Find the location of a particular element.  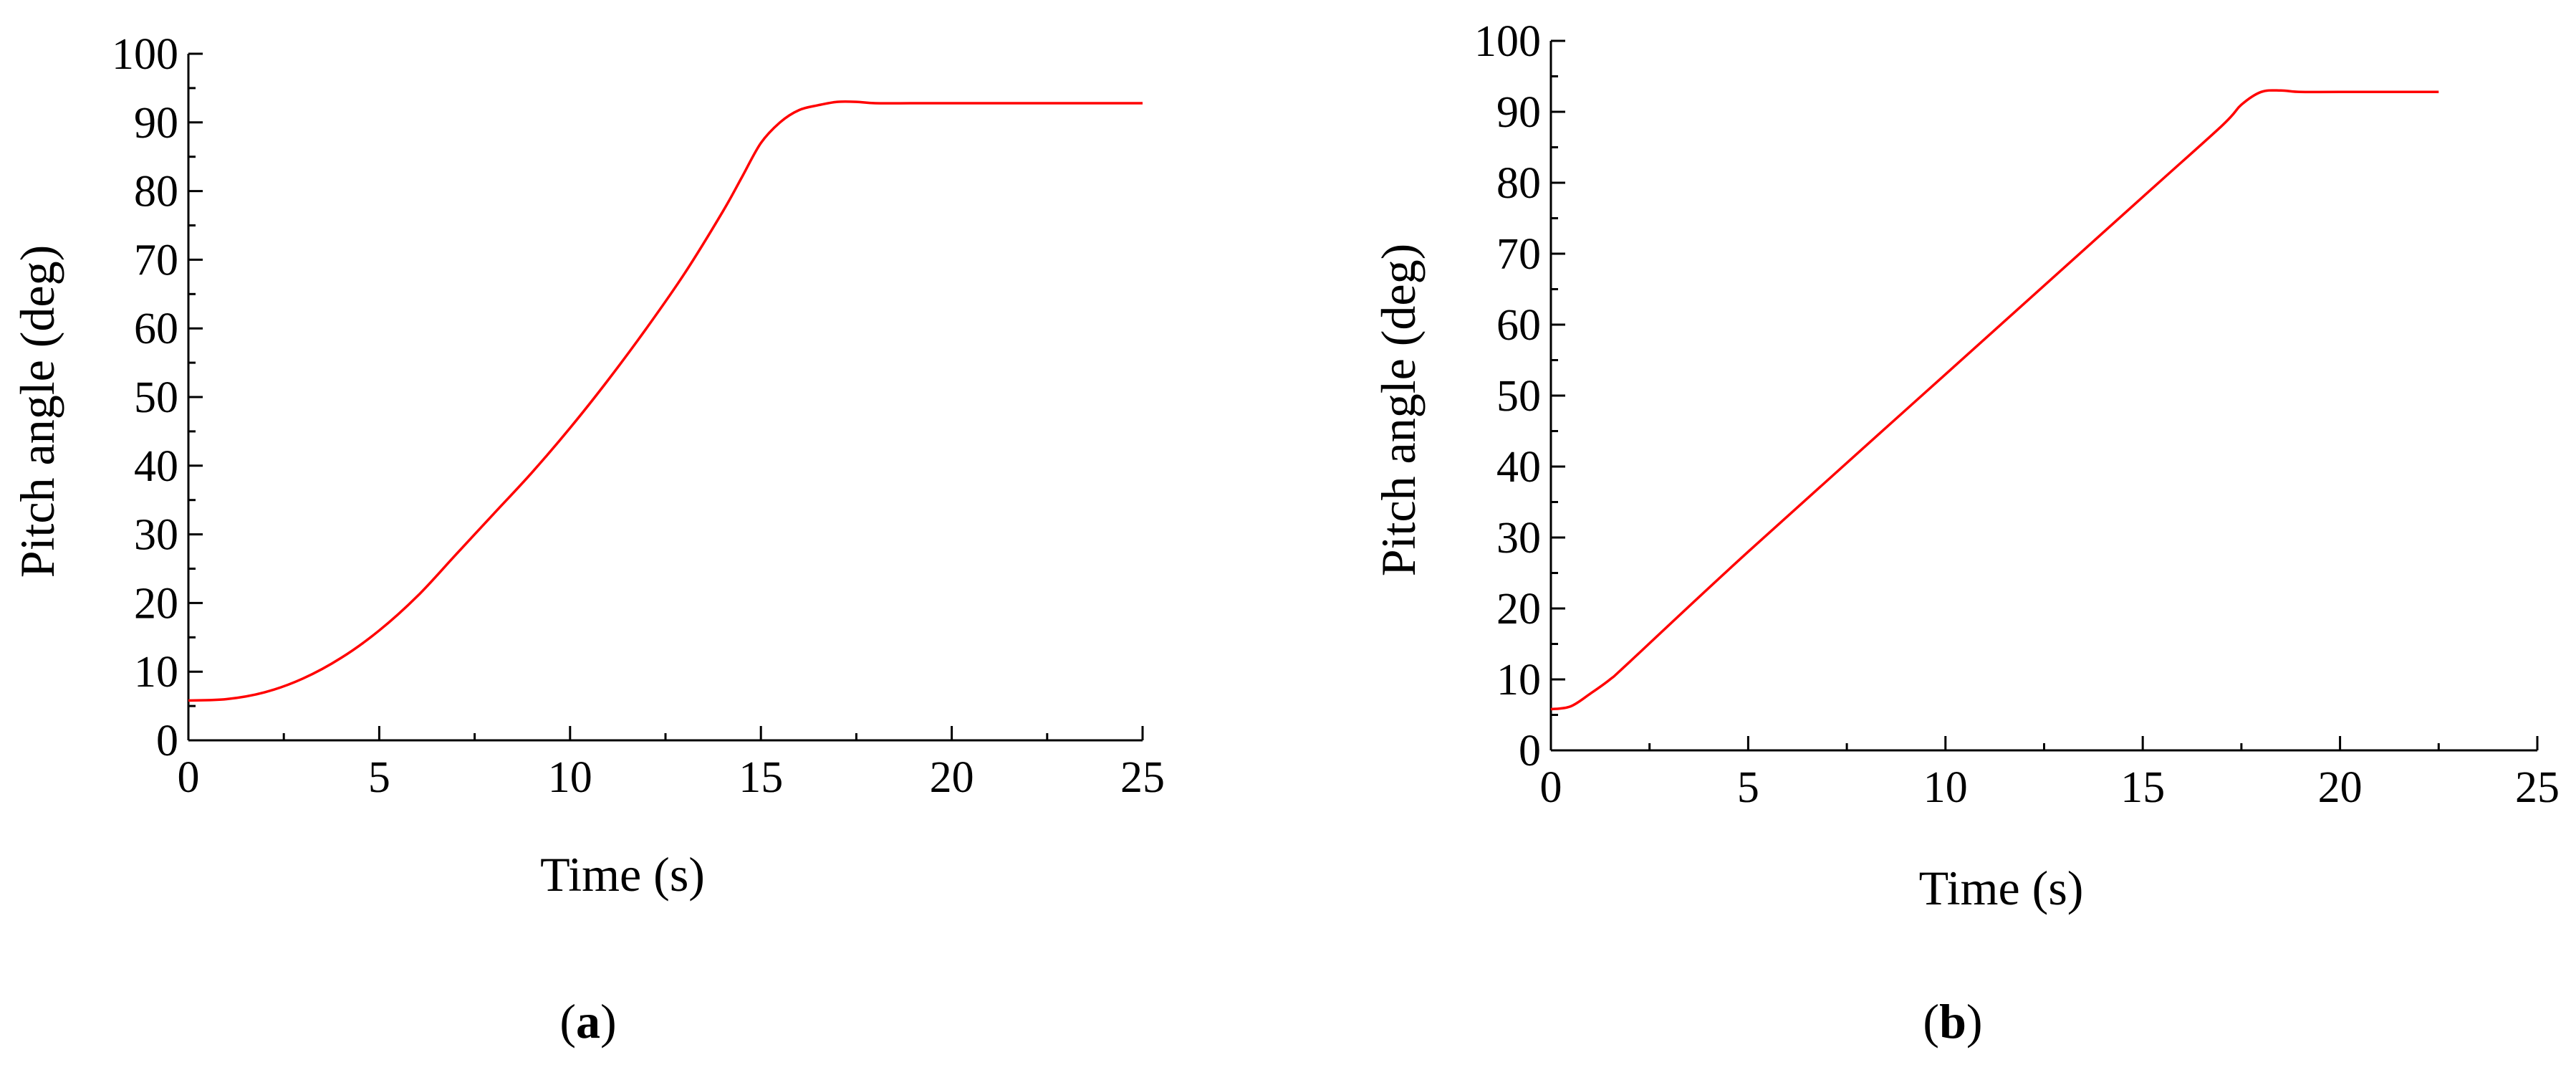

panel-label-b: (b) is located at coordinates (1952, 1021).